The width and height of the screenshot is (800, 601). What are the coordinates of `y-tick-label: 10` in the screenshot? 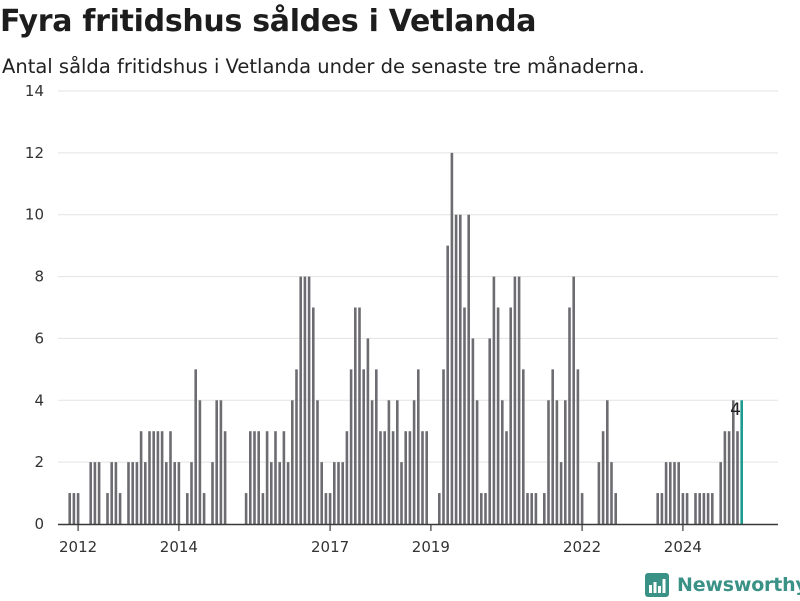 It's located at (34, 215).